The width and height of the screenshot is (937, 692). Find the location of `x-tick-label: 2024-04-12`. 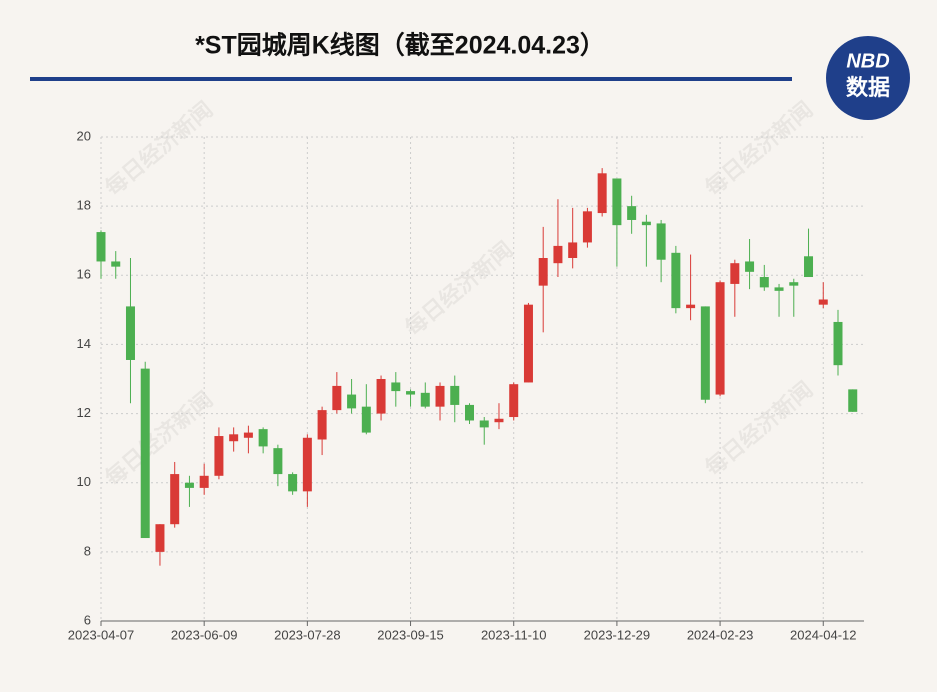

x-tick-label: 2024-04-12 is located at coordinates (823, 634).